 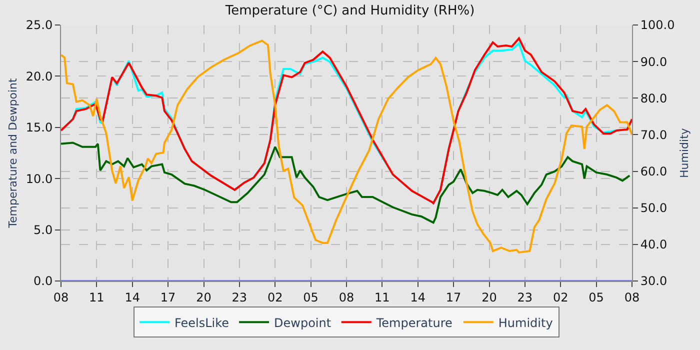 I want to click on y-axis-title: Temperature and Dewpoint, so click(x=13, y=153).